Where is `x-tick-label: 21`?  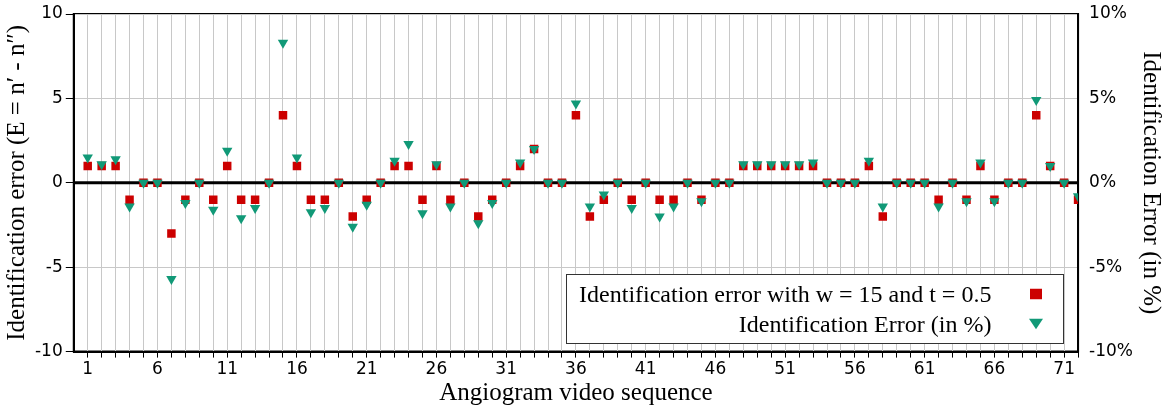 x-tick-label: 21 is located at coordinates (366, 368).